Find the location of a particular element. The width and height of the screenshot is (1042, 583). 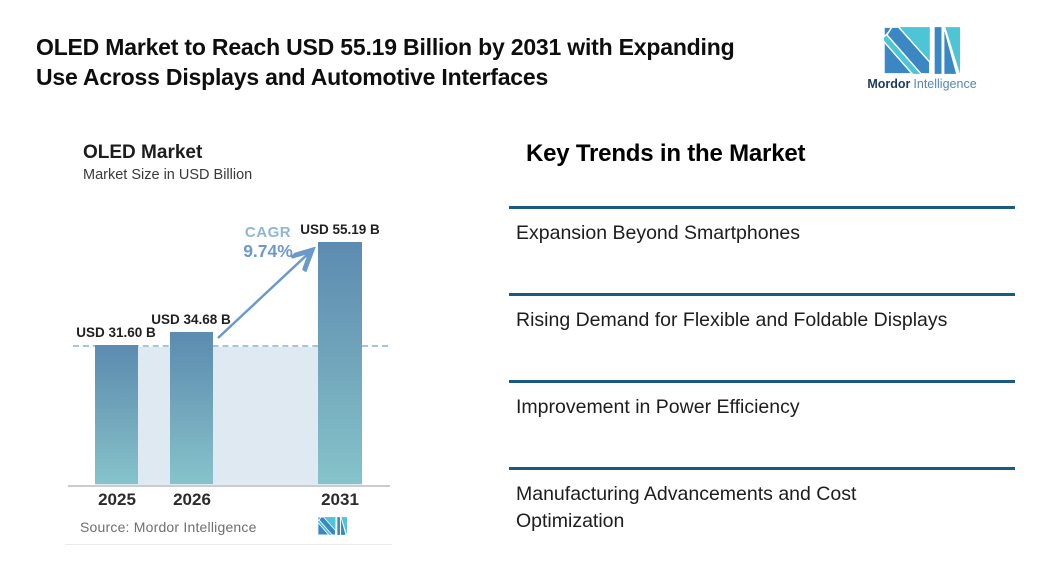

chart-subtitle: Market Size in USD Billion is located at coordinates (168, 175).